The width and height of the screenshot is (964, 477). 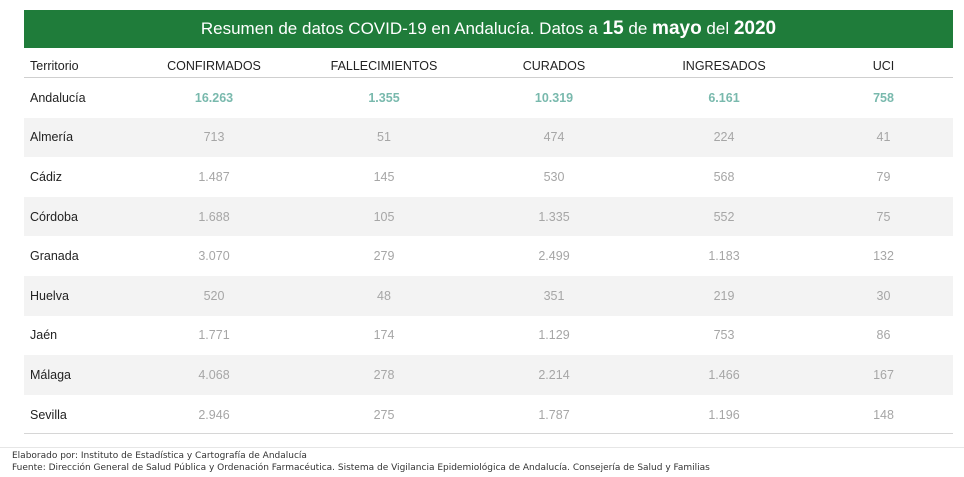 I want to click on table-row-cordoba: Córdoba 1.688 105 1.335 552 75, so click(x=488, y=216).